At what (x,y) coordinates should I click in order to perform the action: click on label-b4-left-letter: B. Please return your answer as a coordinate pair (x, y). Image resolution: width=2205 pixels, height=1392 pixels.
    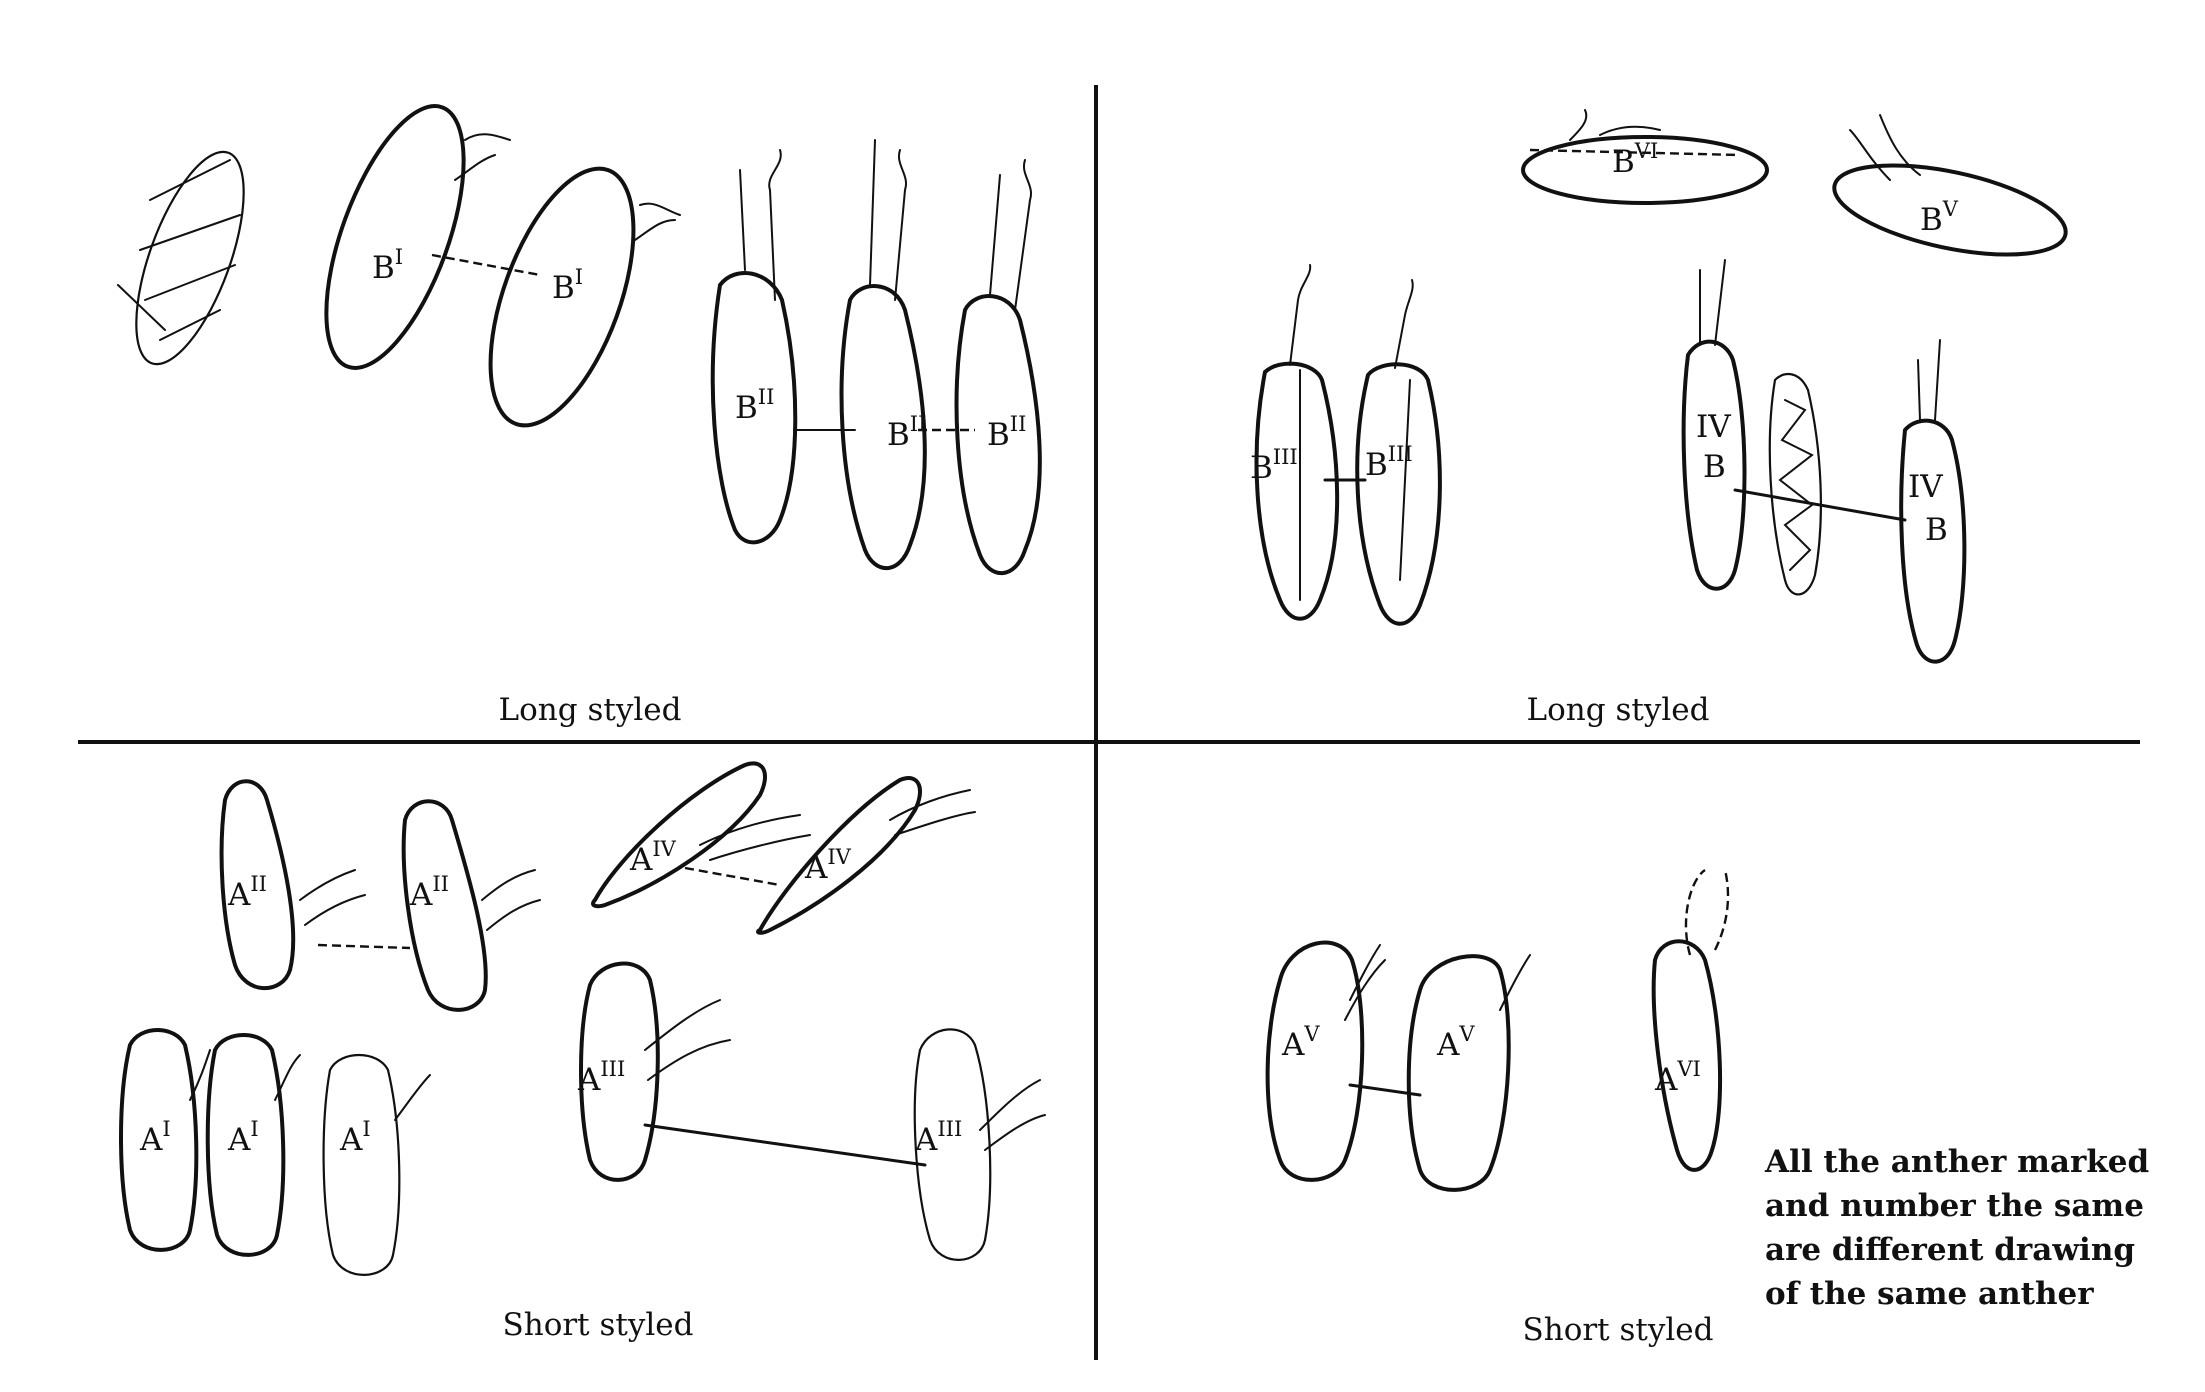
    Looking at the image, I should click on (1714, 467).